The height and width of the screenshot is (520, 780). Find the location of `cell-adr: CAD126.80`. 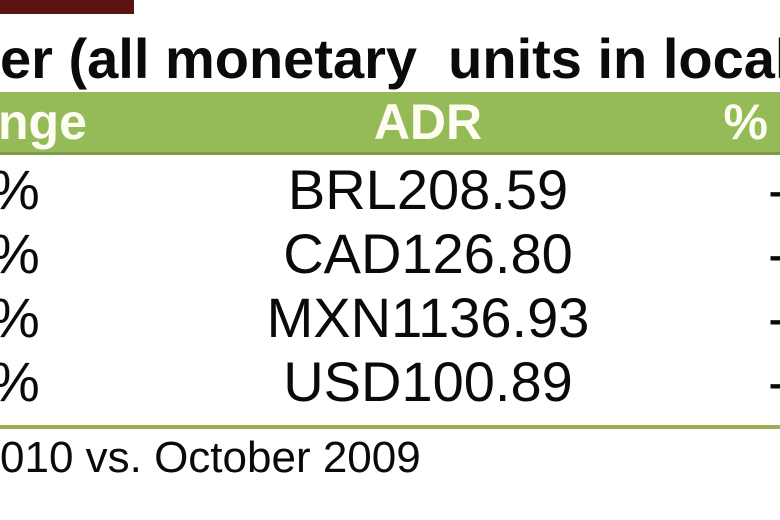

cell-adr: CAD126.80 is located at coordinates (428, 253).